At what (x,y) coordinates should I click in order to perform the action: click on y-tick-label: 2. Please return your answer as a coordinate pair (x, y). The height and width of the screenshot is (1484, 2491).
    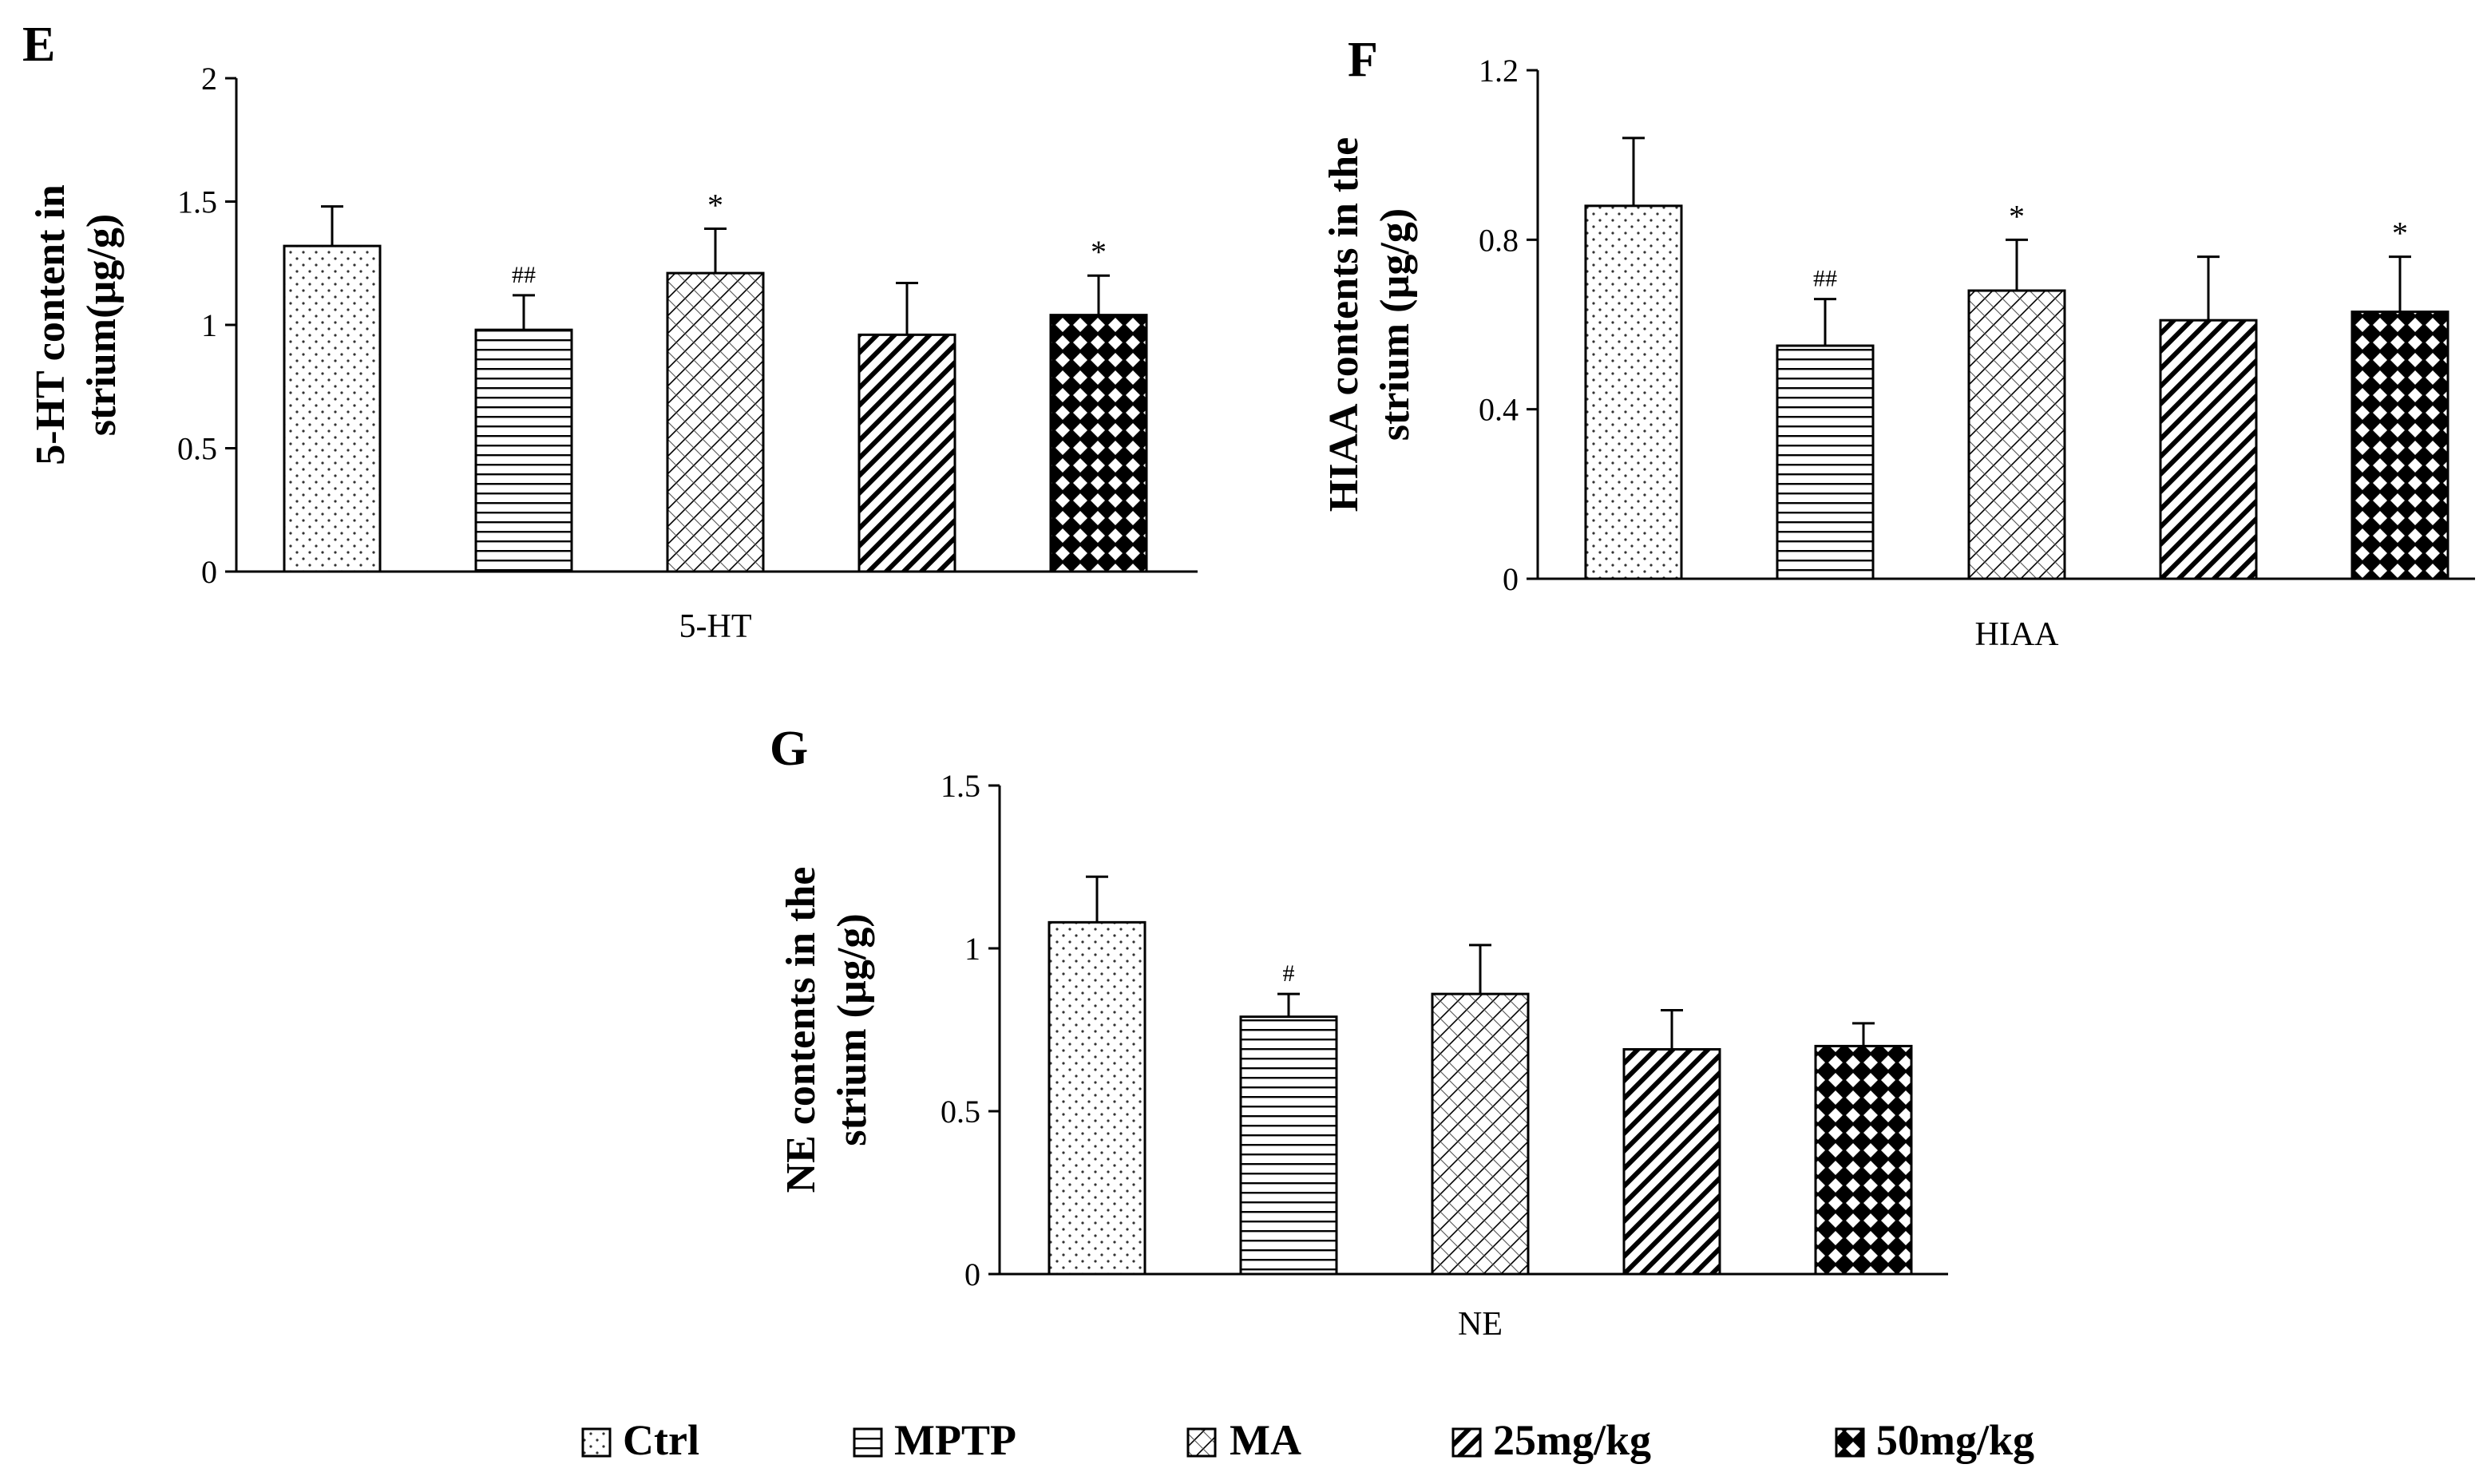
    Looking at the image, I should click on (209, 79).